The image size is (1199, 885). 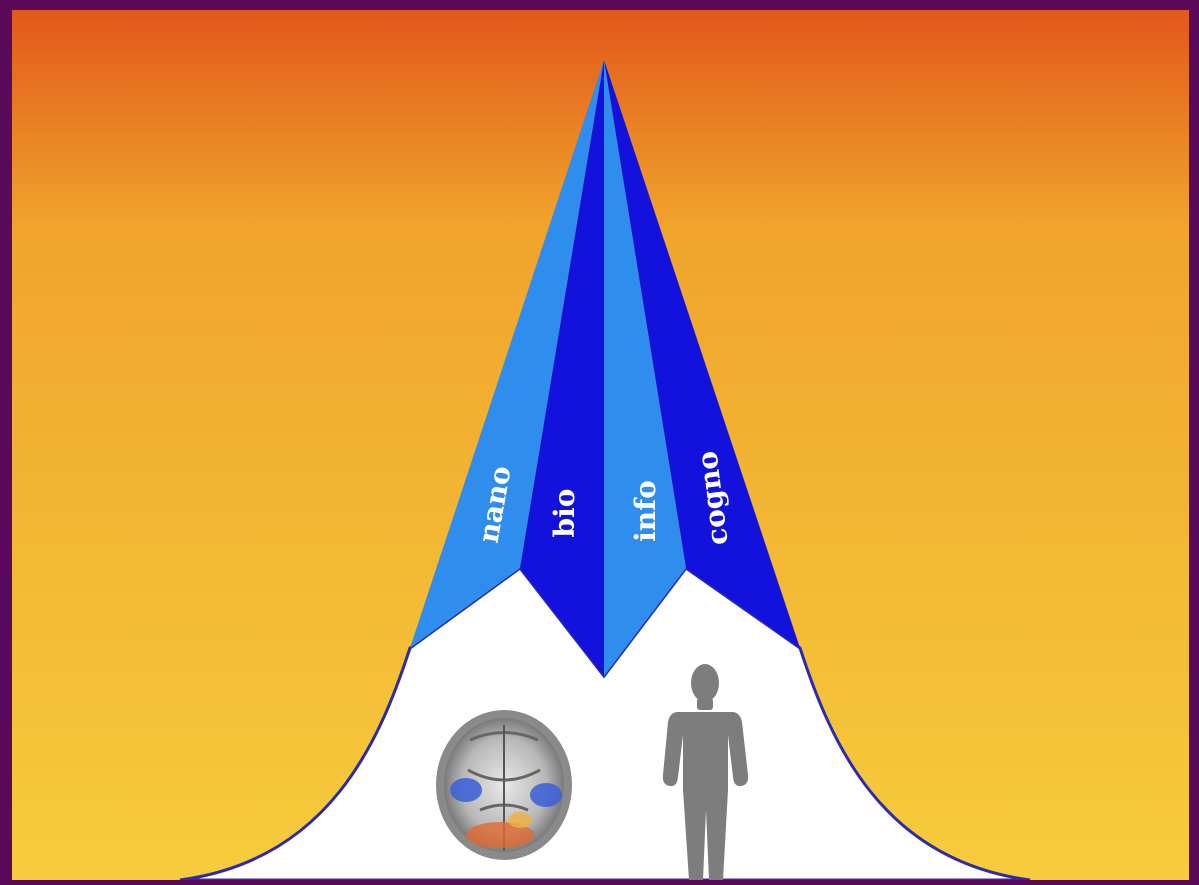 What do you see at coordinates (645, 368) in the screenshot?
I see `segment-info` at bounding box center [645, 368].